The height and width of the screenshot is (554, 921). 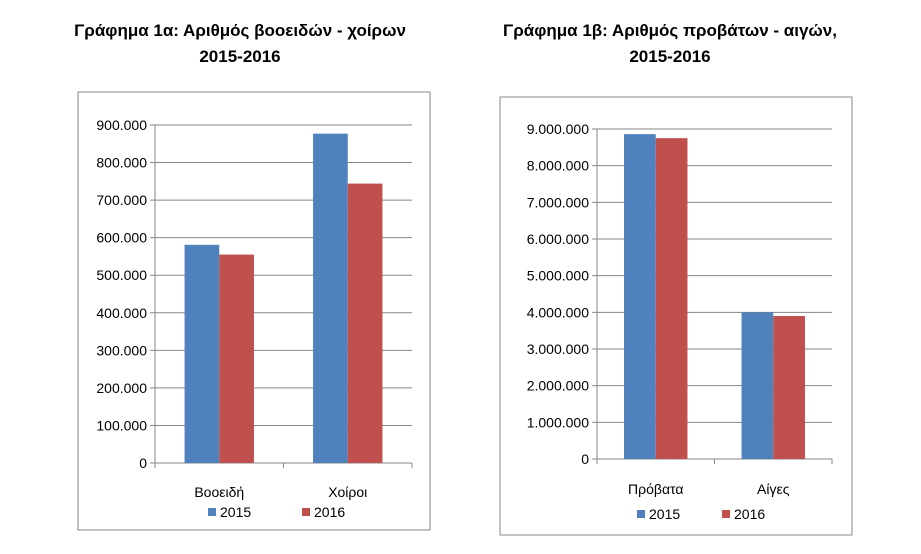 I want to click on chart-1b-ytick-label: 6.000.000, so click(x=558, y=239).